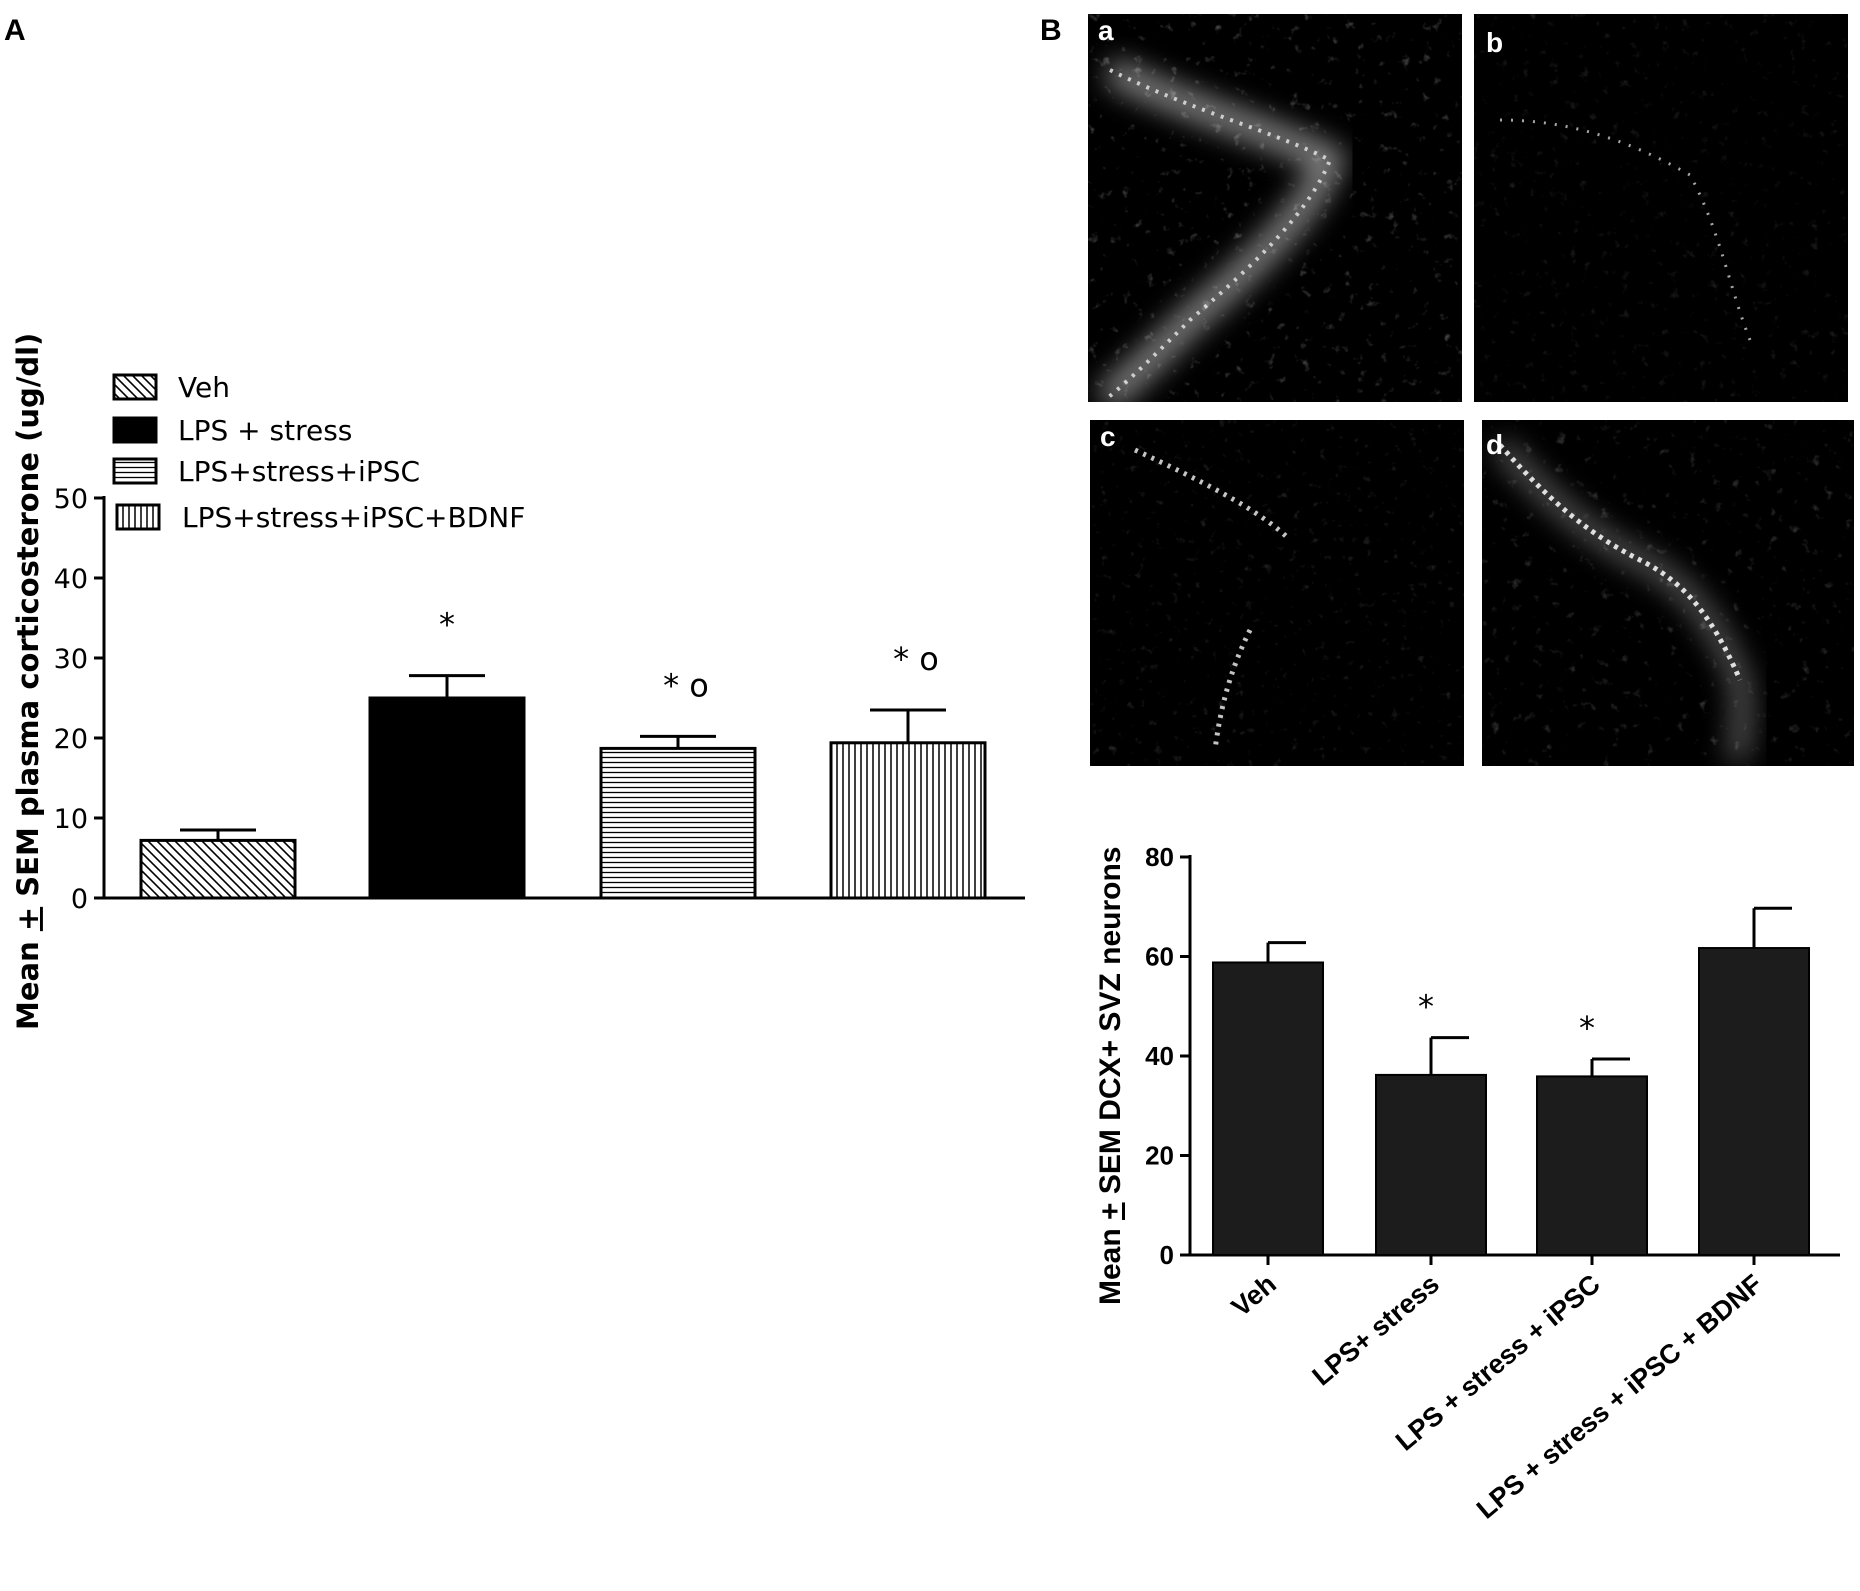  What do you see at coordinates (171, 387) in the screenshot?
I see `chart-a-legend-item: Veh` at bounding box center [171, 387].